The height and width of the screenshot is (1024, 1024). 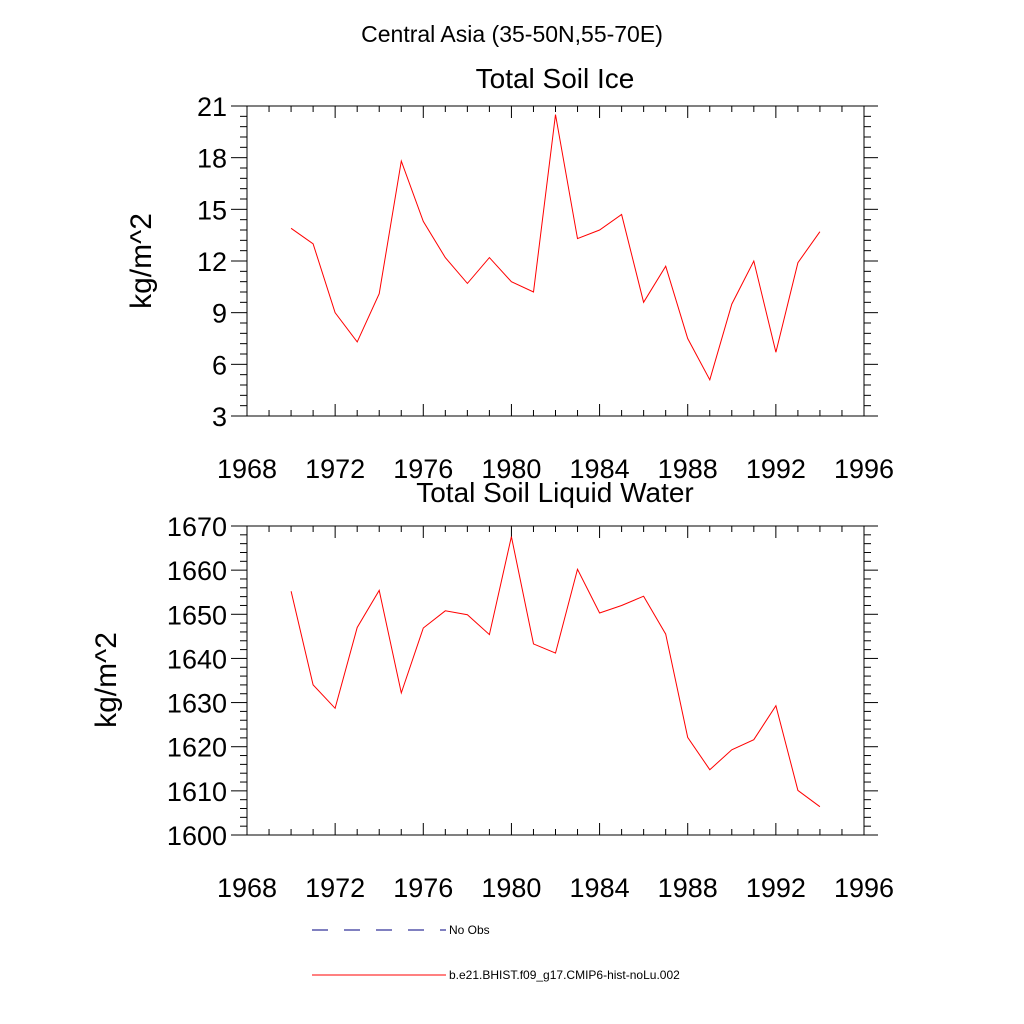 I want to click on y-tick-label: 1640, so click(x=197, y=659).